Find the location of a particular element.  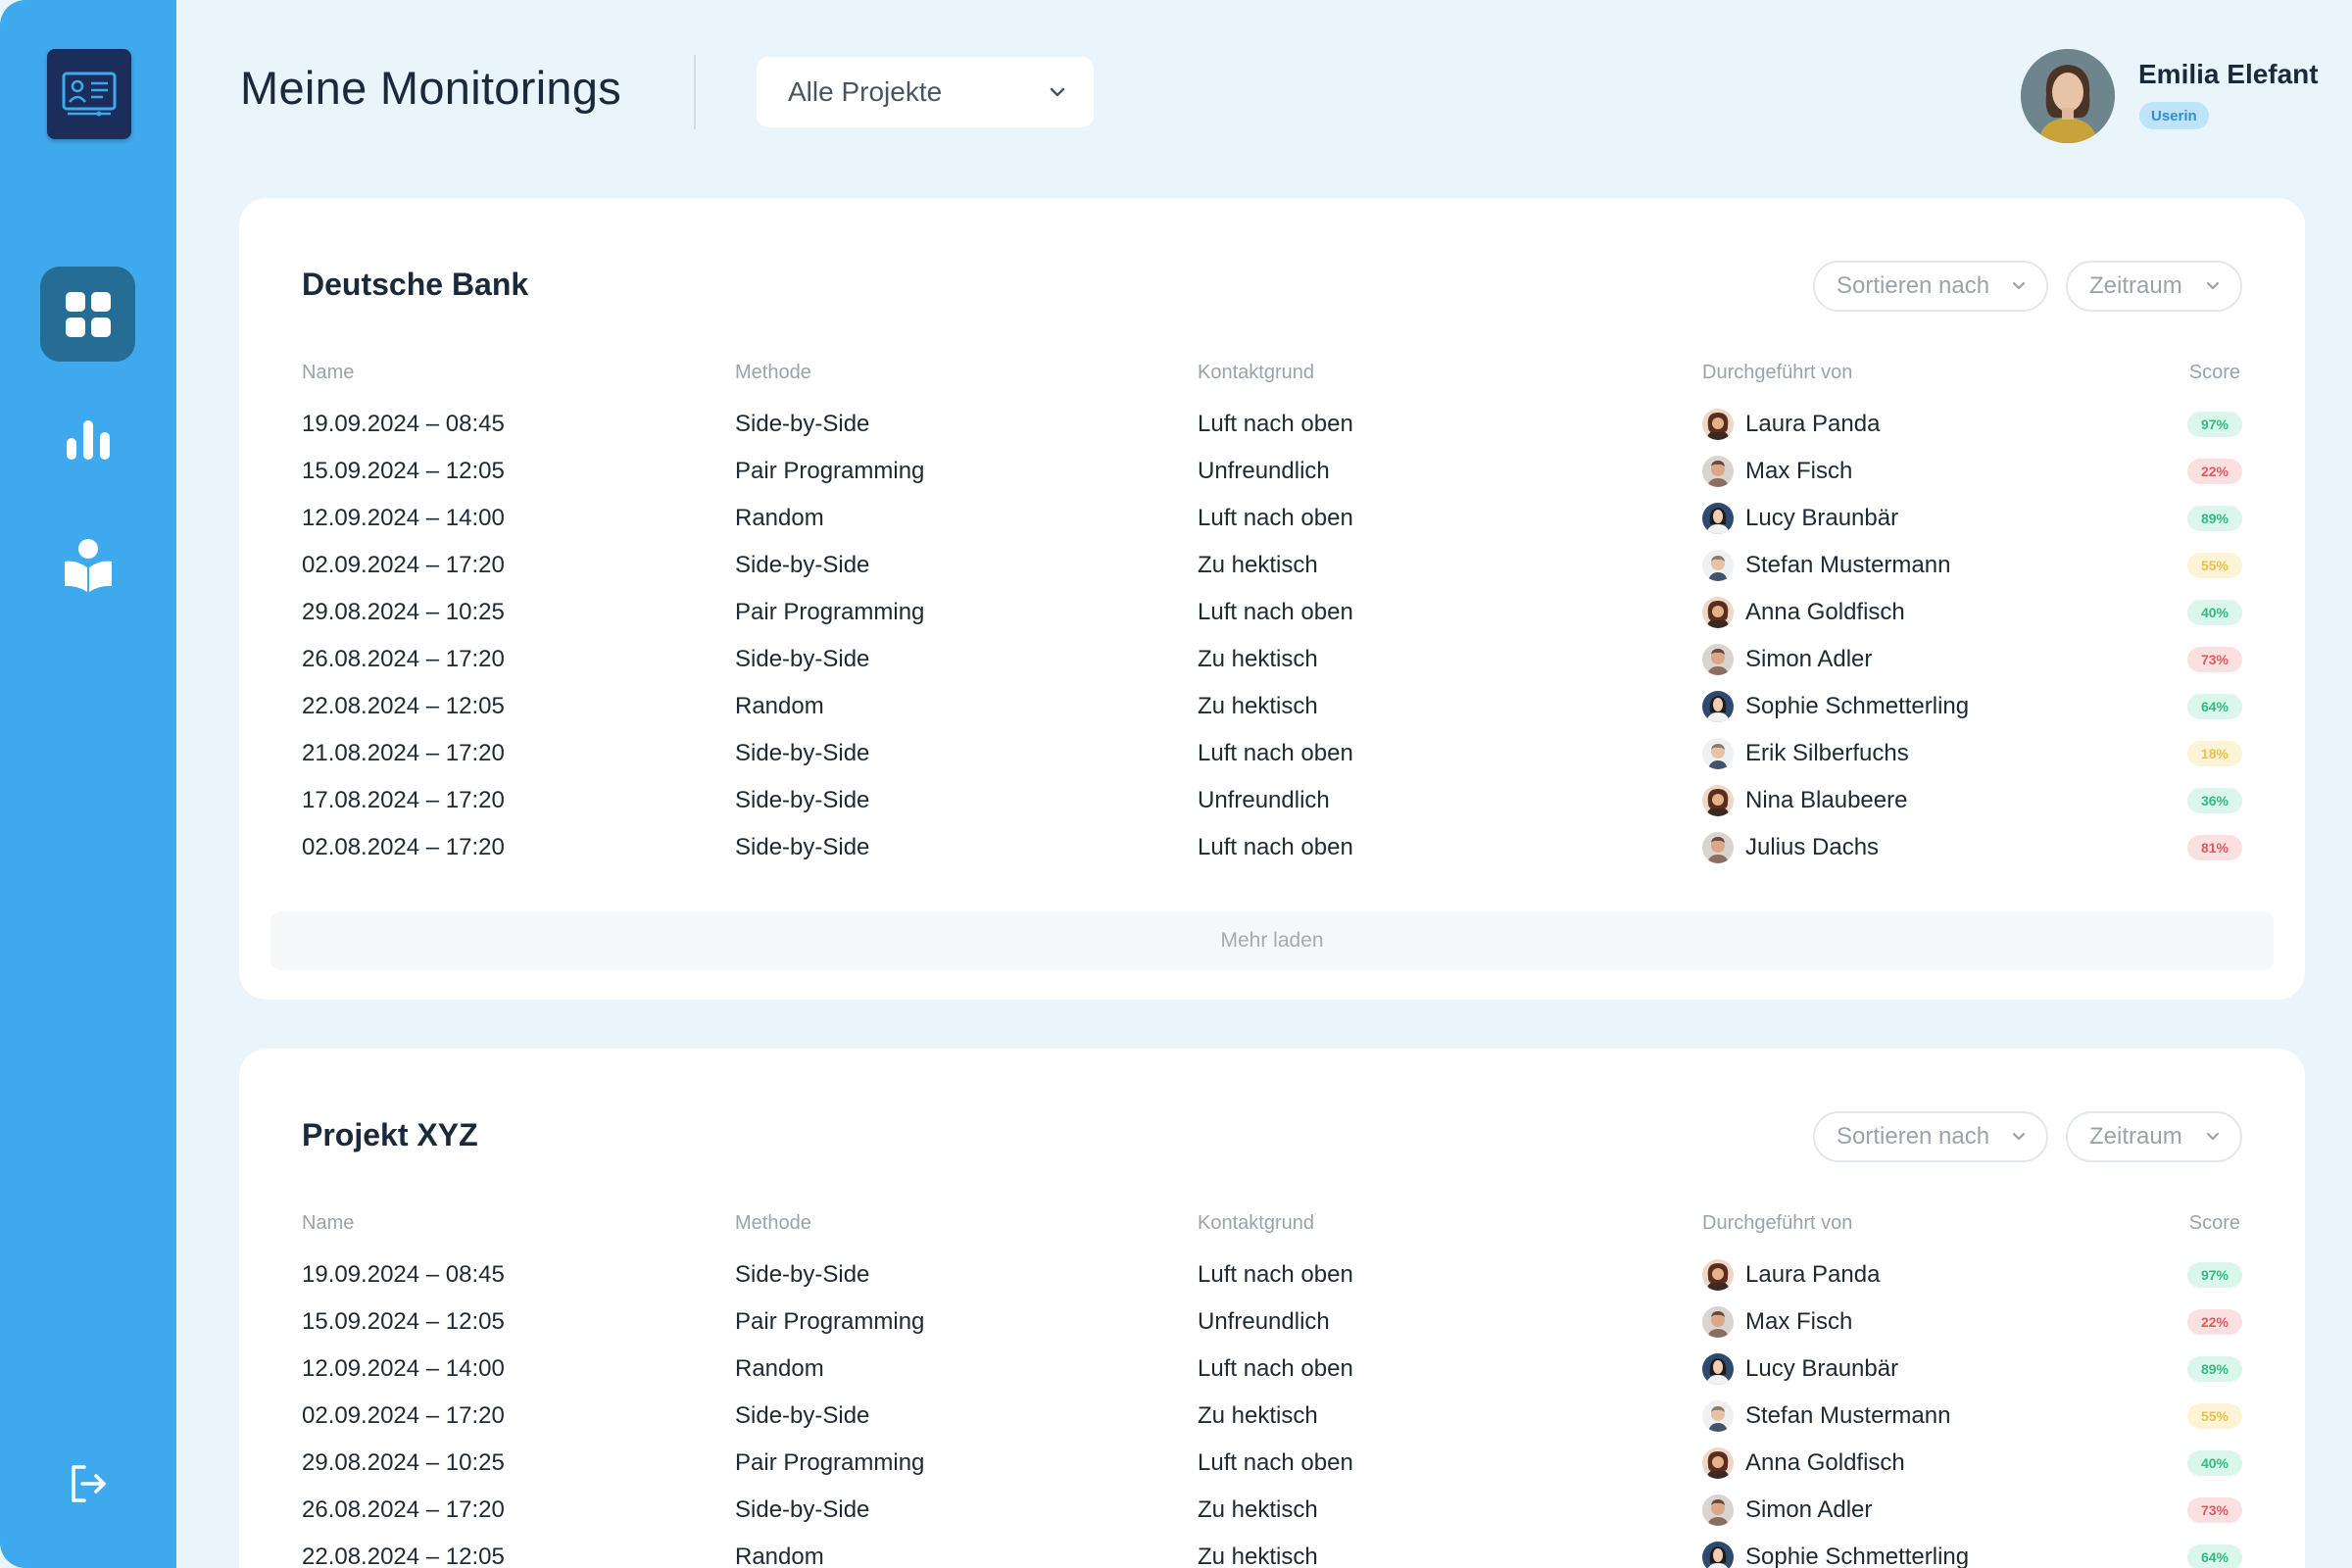

score-badge: 97% is located at coordinates (2214, 424).